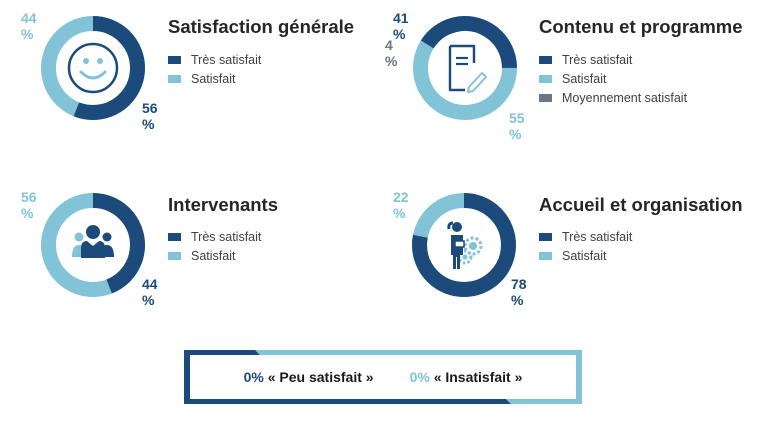 Image resolution: width=768 pixels, height=421 pixels. I want to click on pct-moyennement-satisfait: 4 %, so click(391, 53).